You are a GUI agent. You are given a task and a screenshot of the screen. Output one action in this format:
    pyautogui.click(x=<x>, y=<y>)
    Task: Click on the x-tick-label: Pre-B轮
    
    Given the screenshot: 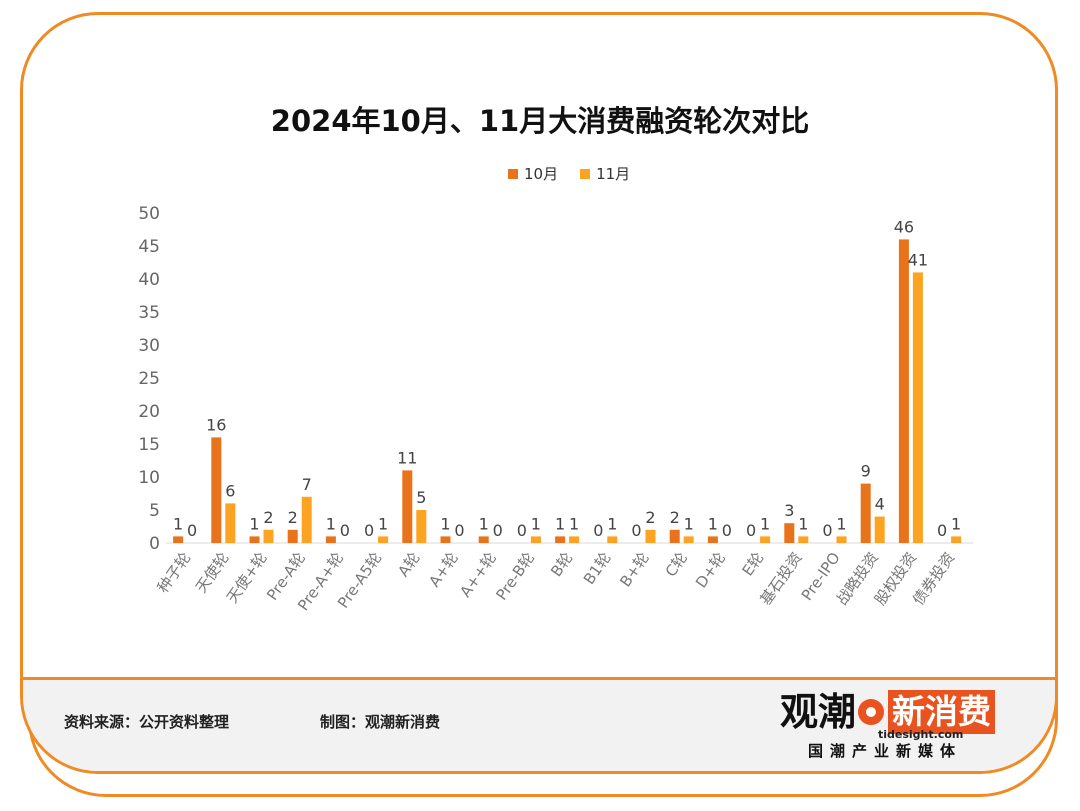 What is the action you would take?
    pyautogui.click(x=515, y=576)
    